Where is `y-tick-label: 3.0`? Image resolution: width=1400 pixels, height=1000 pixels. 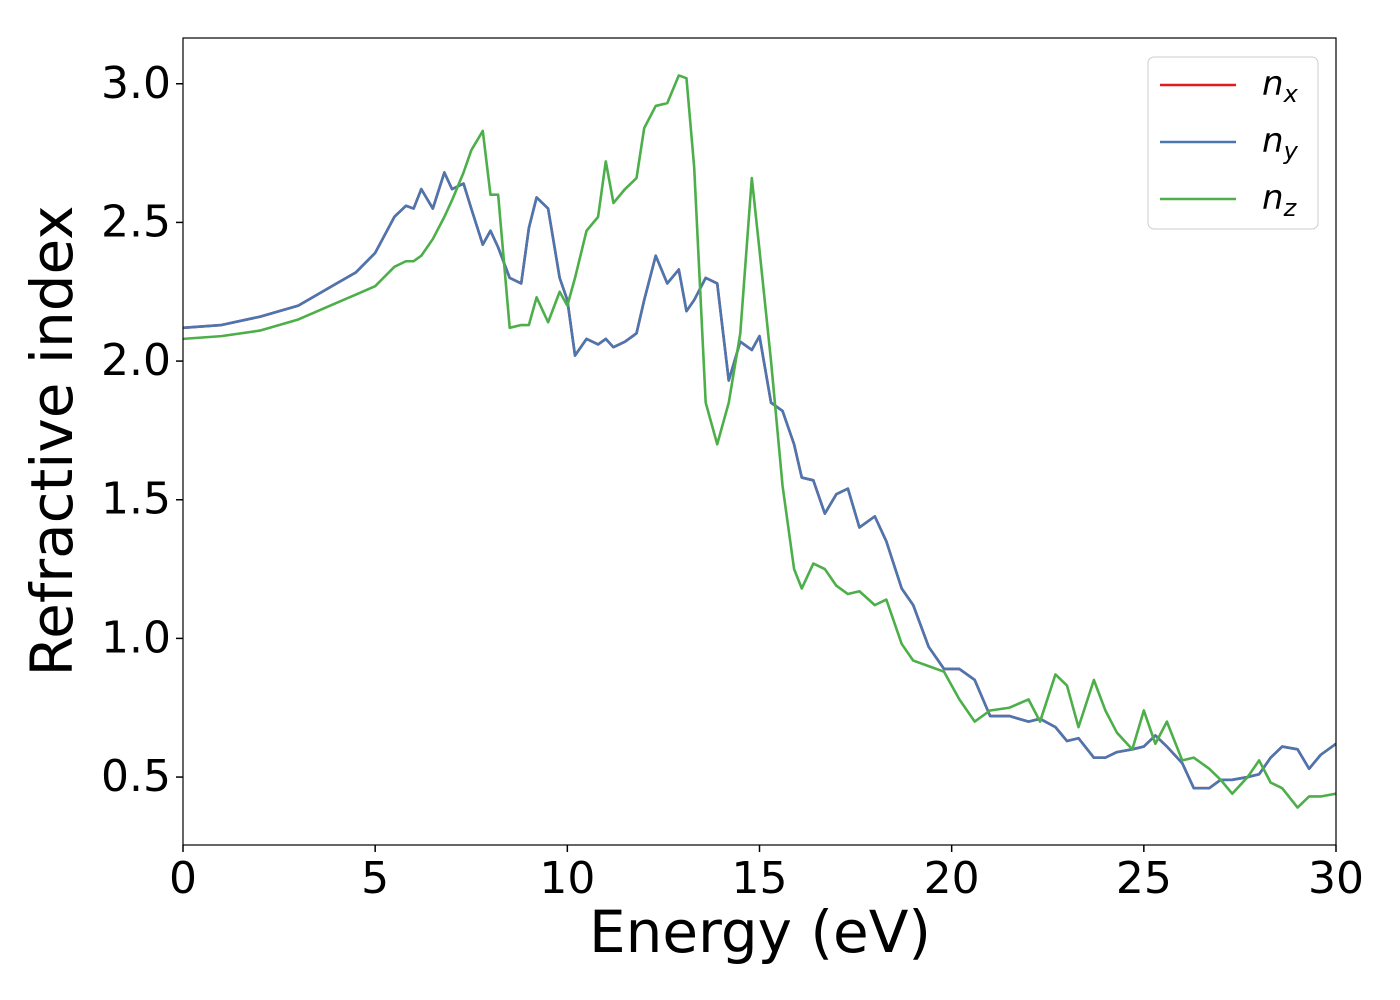 y-tick-label: 3.0 is located at coordinates (136, 83).